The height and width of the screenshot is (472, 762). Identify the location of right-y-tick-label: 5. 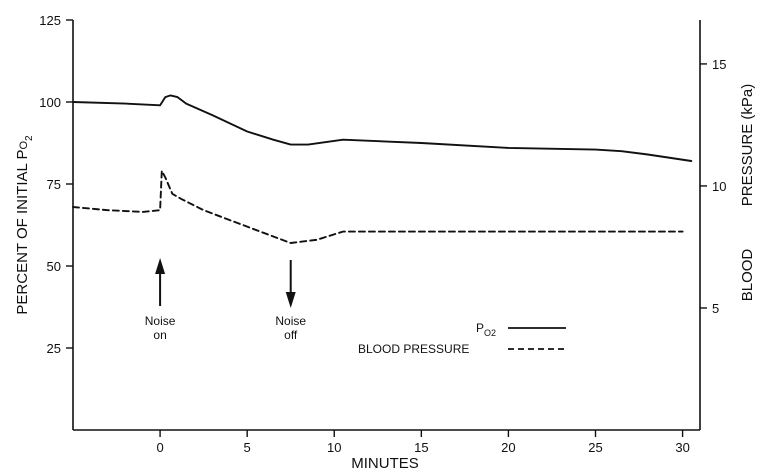
(715, 308).